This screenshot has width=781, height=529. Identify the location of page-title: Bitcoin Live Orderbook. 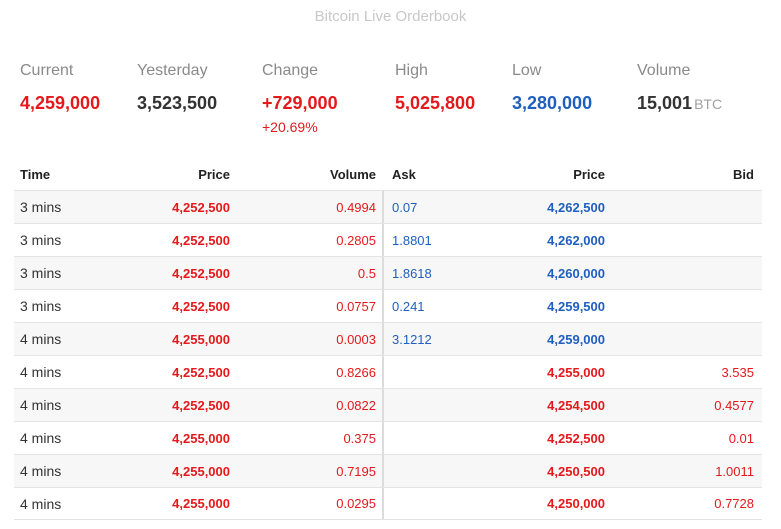
(390, 16).